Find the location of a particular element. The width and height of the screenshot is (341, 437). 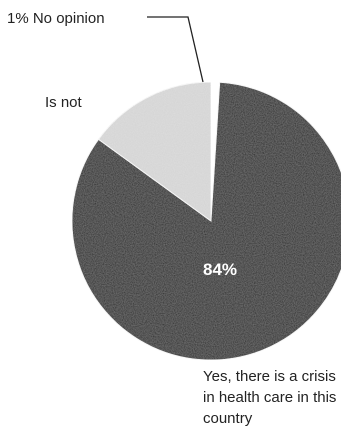

category-label-is-not: Is not is located at coordinates (64, 102).